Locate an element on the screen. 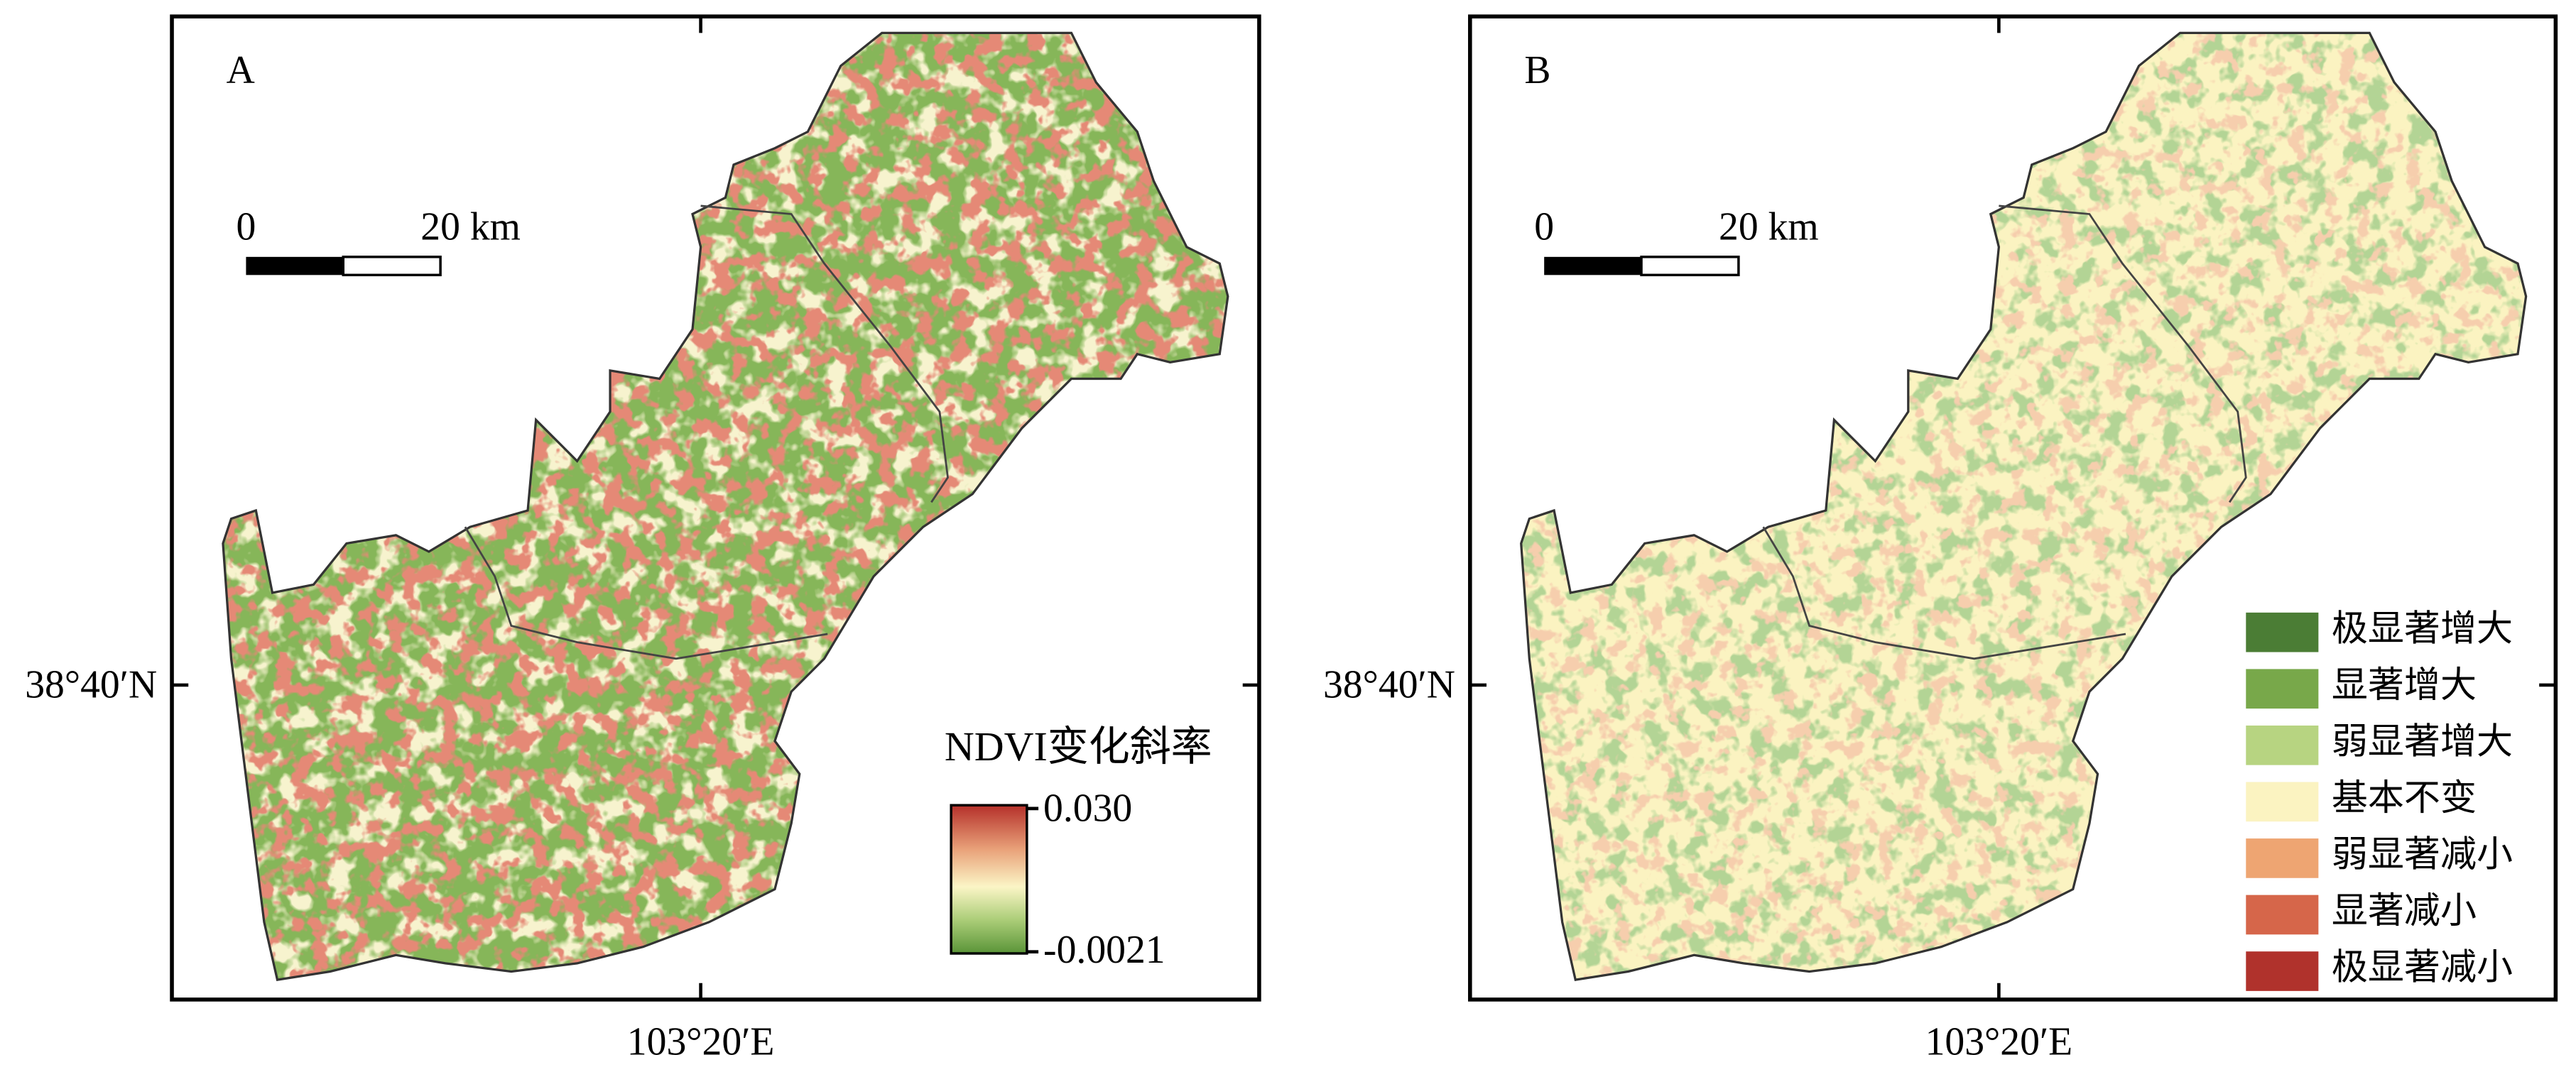 This screenshot has width=2576, height=1072. legend-label: 显著减小 is located at coordinates (2404, 911).